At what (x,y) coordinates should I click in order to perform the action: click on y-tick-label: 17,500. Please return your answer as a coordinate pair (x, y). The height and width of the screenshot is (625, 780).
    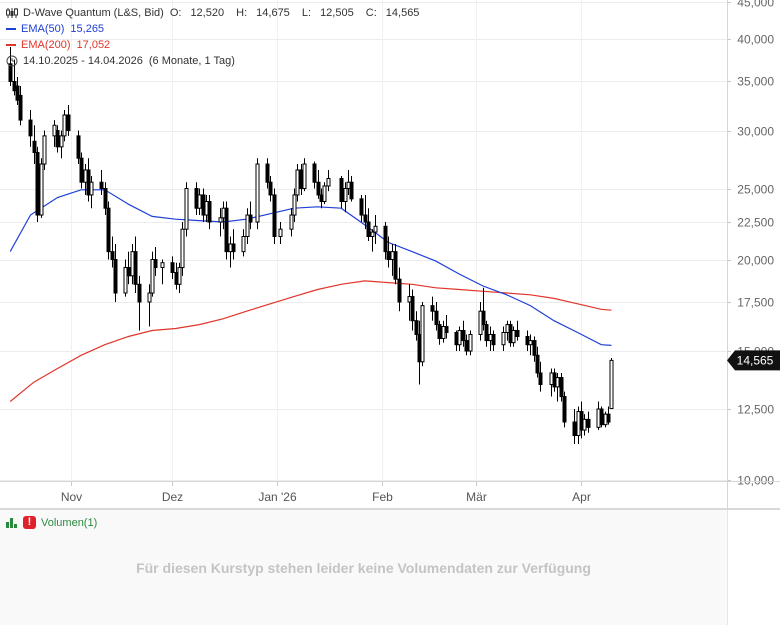
    Looking at the image, I should click on (755, 303).